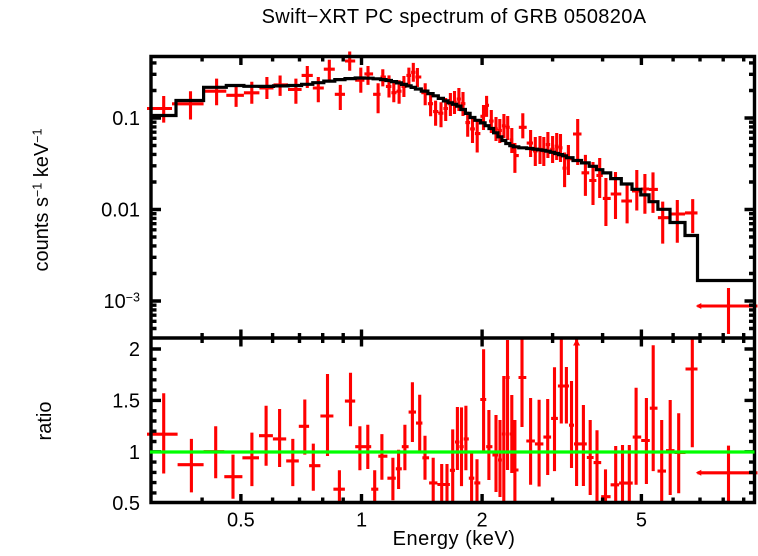 This screenshot has height=556, width=758. Describe the element at coordinates (454, 539) in the screenshot. I see `svg-text: Energy (keV)` at that location.